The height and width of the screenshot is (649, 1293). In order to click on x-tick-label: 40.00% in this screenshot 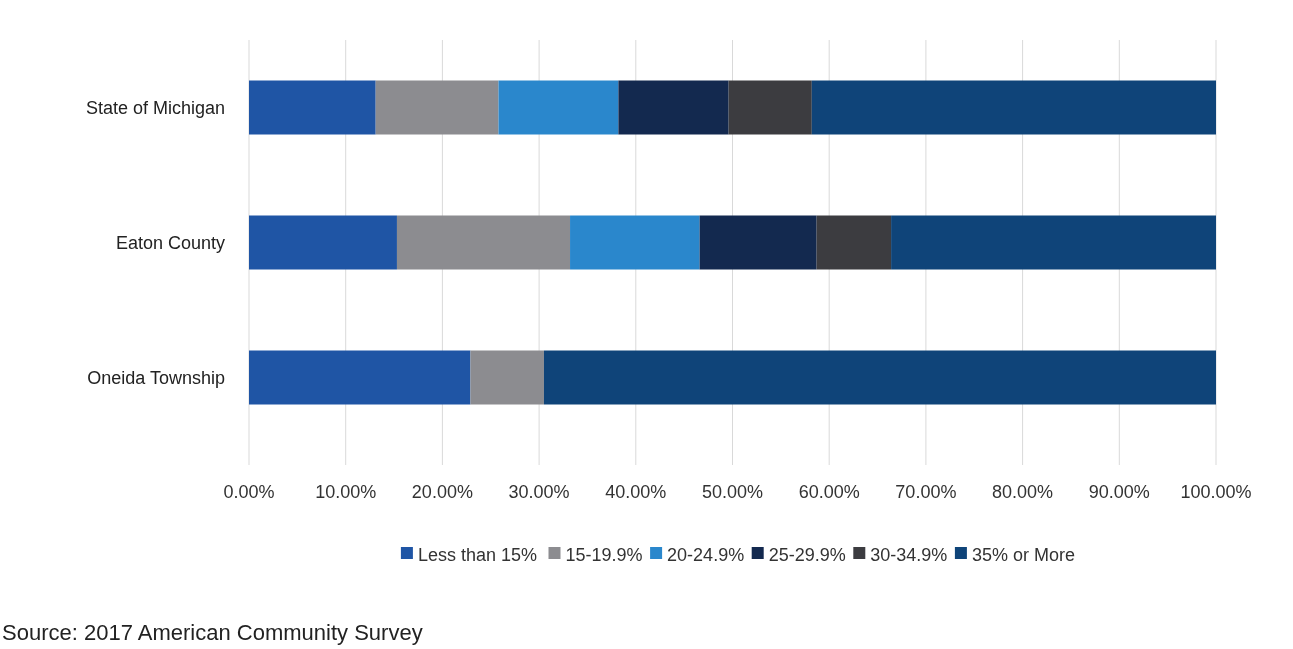, I will do `click(636, 492)`.